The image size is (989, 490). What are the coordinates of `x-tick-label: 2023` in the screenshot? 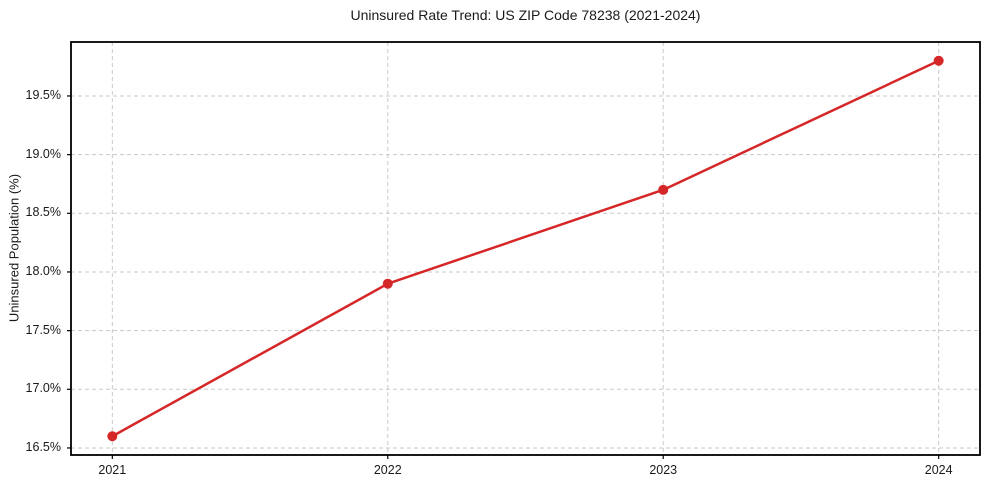 It's located at (663, 470).